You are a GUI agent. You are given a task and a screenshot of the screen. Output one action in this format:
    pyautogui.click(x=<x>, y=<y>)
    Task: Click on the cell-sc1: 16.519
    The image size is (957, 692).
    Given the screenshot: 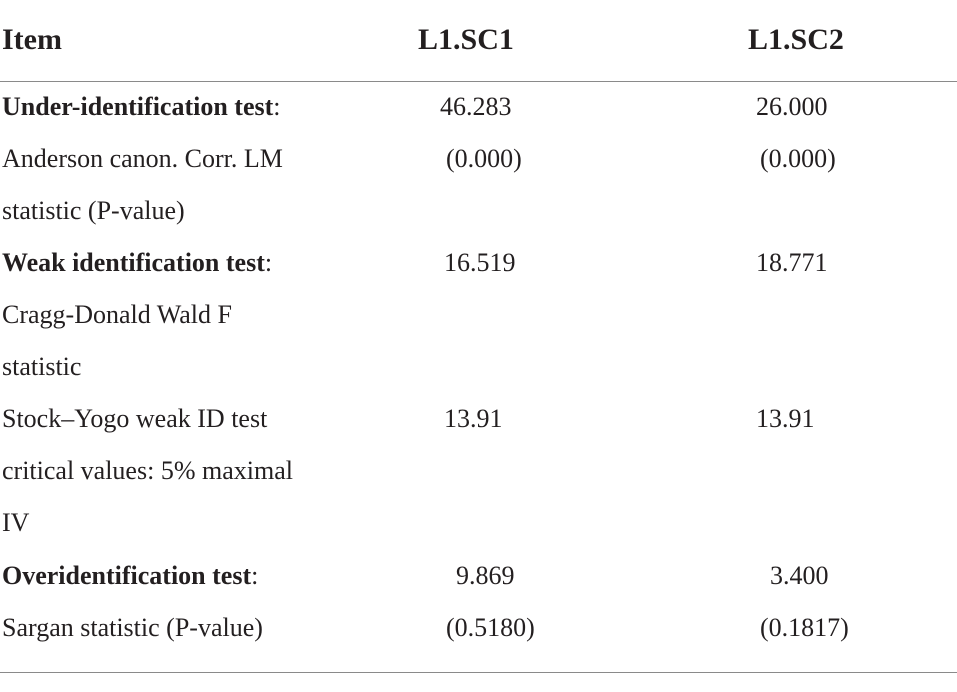 What is the action you would take?
    pyautogui.click(x=480, y=262)
    